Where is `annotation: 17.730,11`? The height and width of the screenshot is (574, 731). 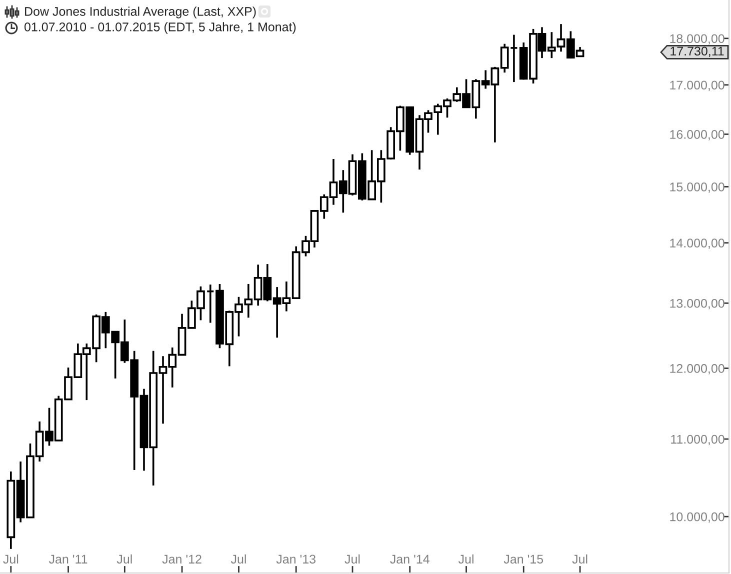
annotation: 17.730,11 is located at coordinates (697, 52).